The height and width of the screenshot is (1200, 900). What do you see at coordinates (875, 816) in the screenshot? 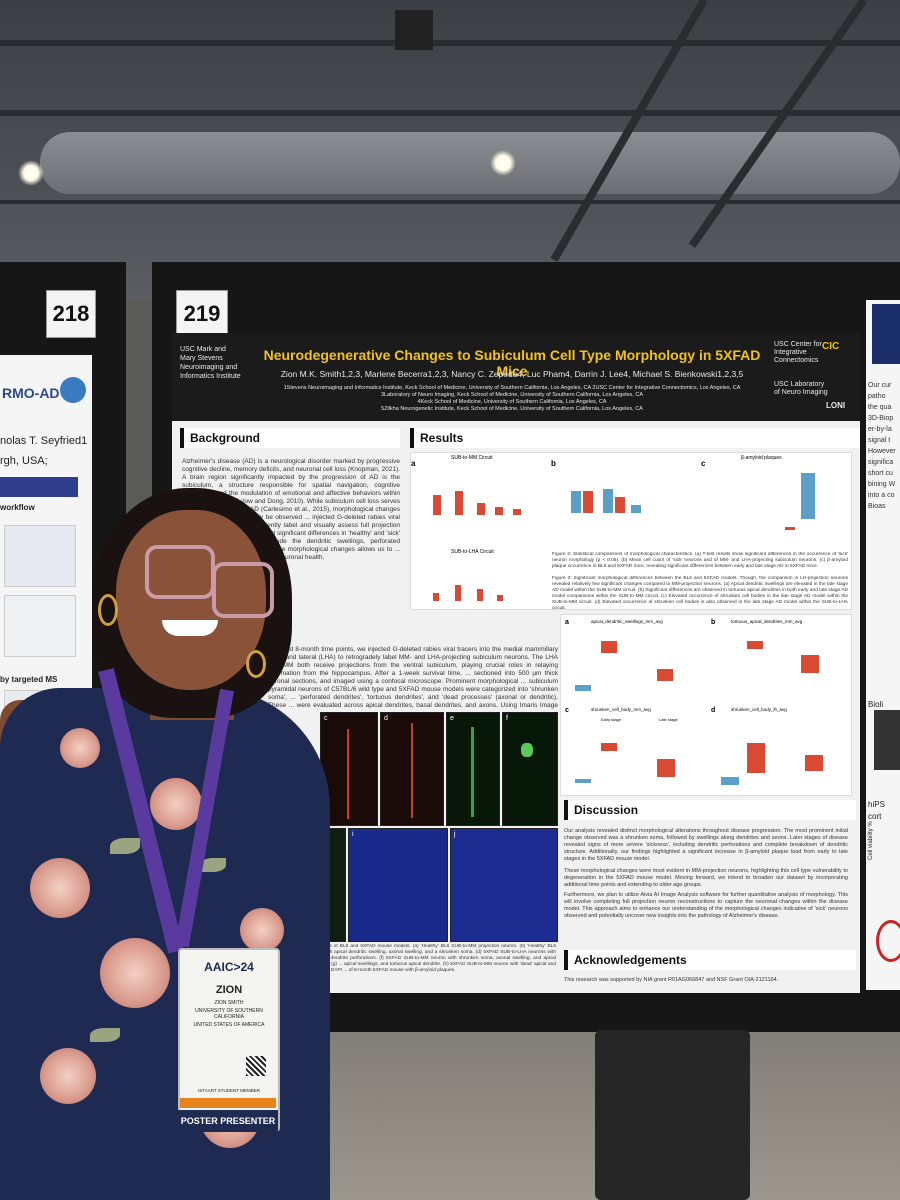
I see `right-poster-line: cort` at bounding box center [875, 816].